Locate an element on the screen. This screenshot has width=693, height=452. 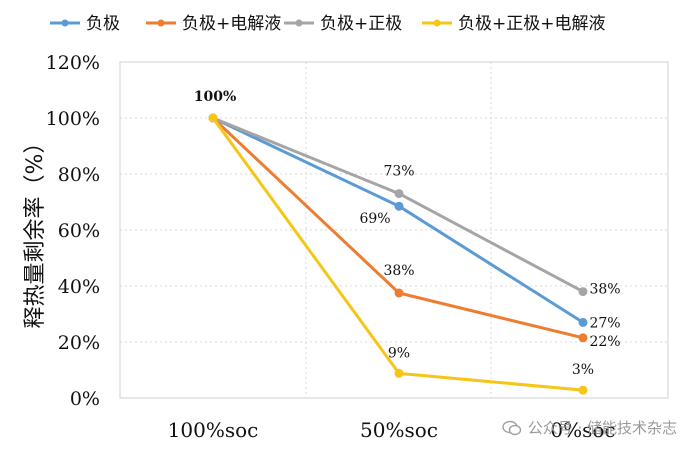
y-axis-label: 释热量剩余率（%） is located at coordinates (35, 230).